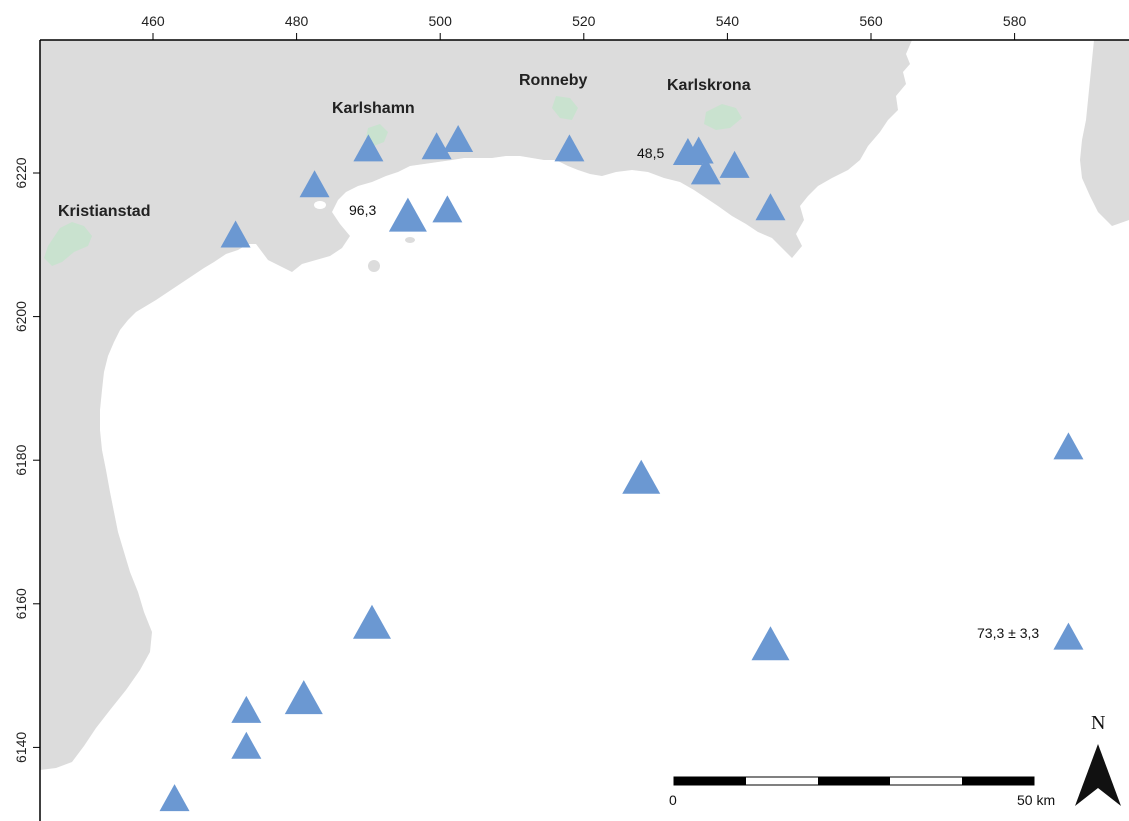 This screenshot has width=1129, height=821. What do you see at coordinates (728, 21) in the screenshot?
I see `x-tick-label: 540` at bounding box center [728, 21].